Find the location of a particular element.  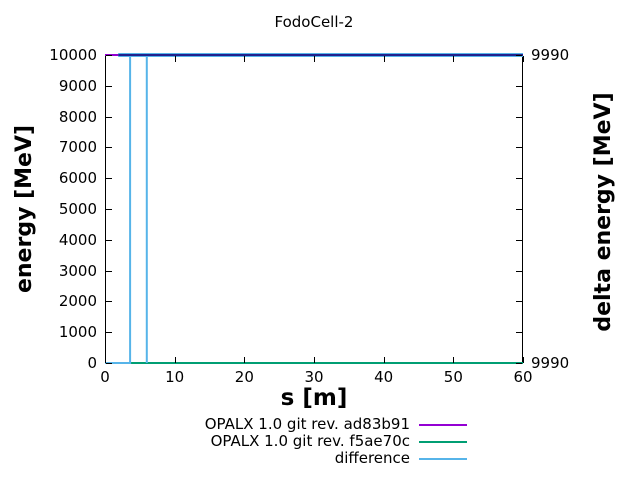

y-tick-label: 8000 is located at coordinates (77, 116).